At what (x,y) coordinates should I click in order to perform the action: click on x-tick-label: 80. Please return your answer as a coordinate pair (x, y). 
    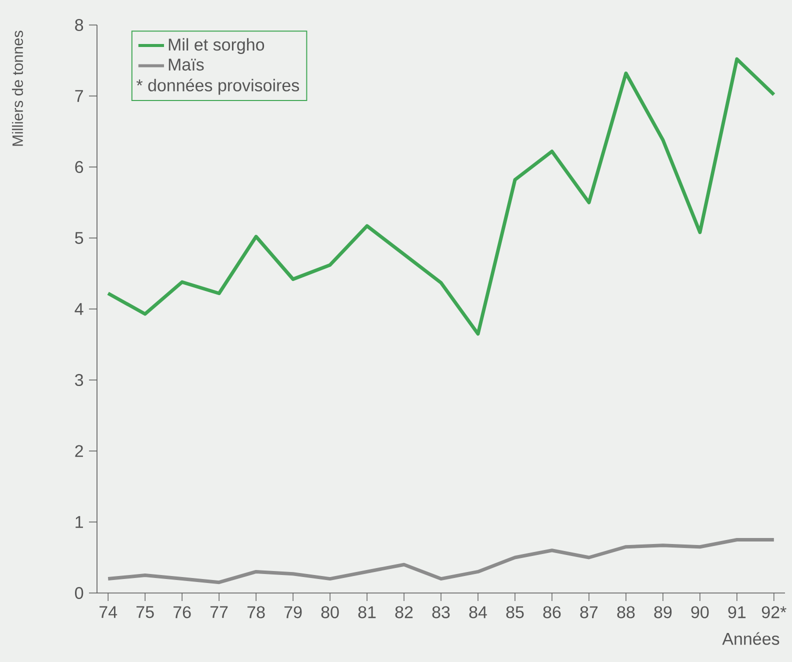
    Looking at the image, I should click on (330, 612).